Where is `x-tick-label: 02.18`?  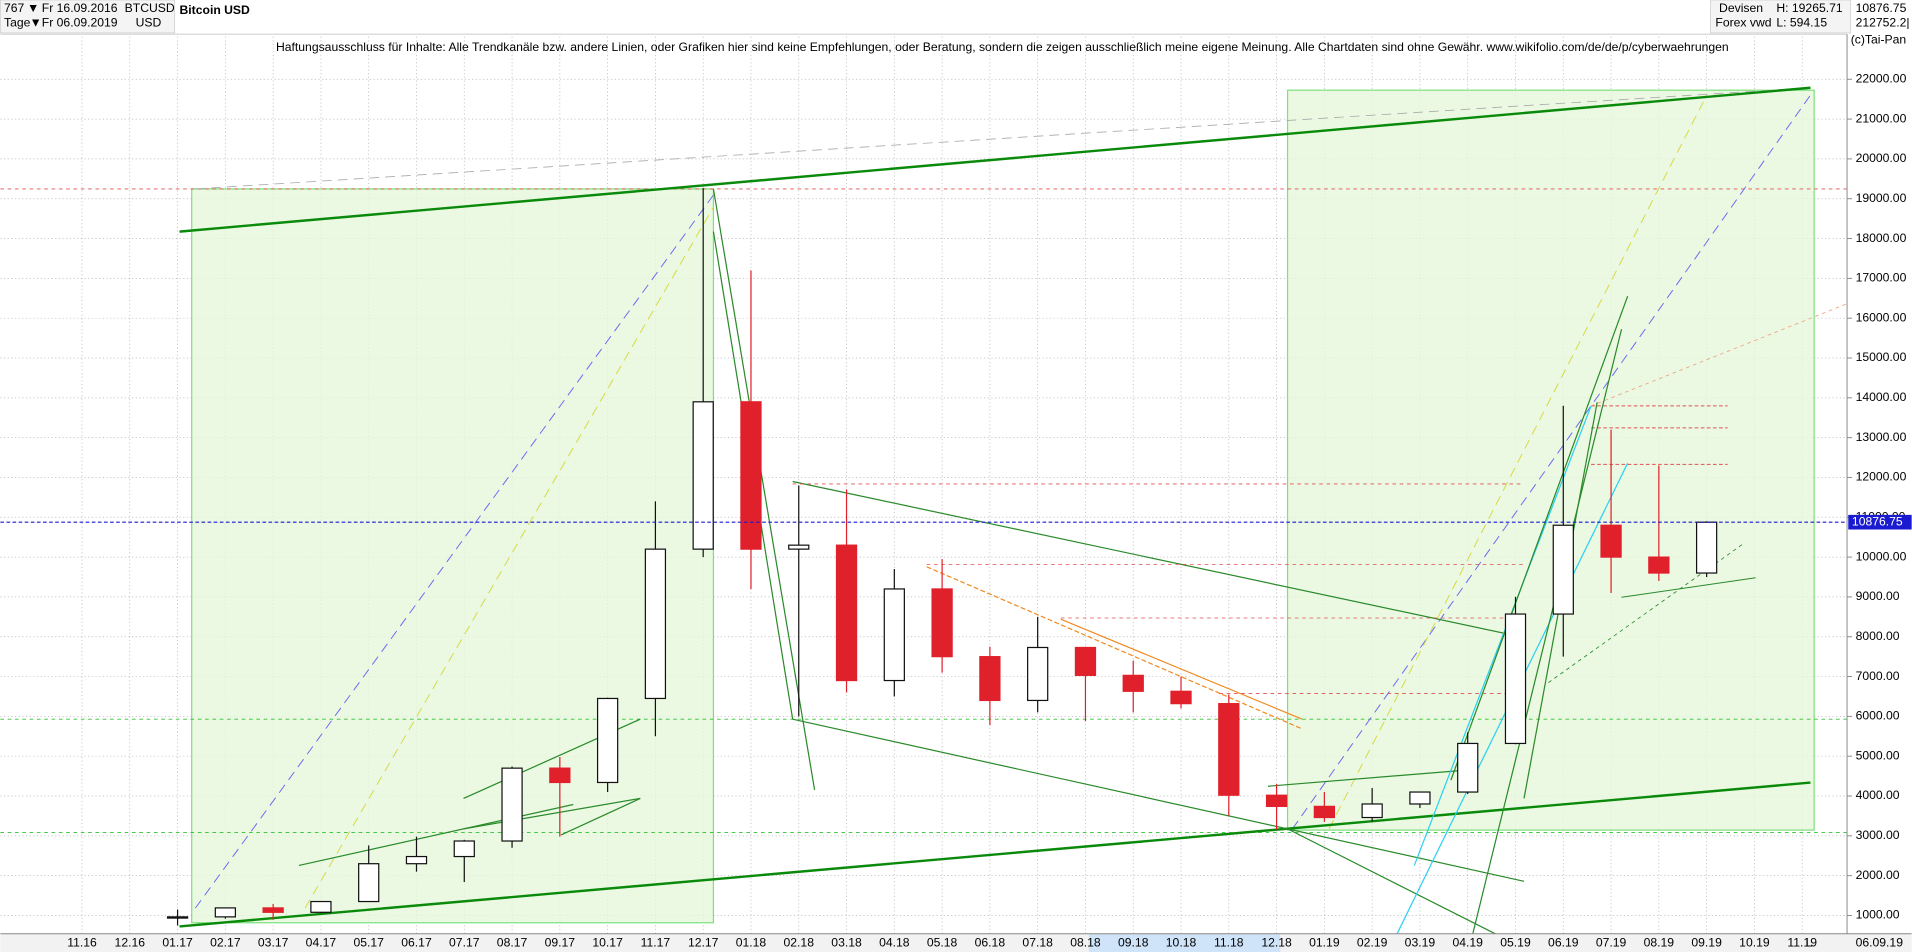 x-tick-label: 02.18 is located at coordinates (799, 943).